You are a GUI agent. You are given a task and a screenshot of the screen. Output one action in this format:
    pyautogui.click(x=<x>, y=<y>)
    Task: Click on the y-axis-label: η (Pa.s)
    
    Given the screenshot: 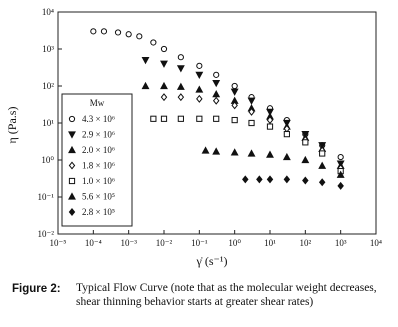 What is the action you would take?
    pyautogui.click(x=12, y=125)
    